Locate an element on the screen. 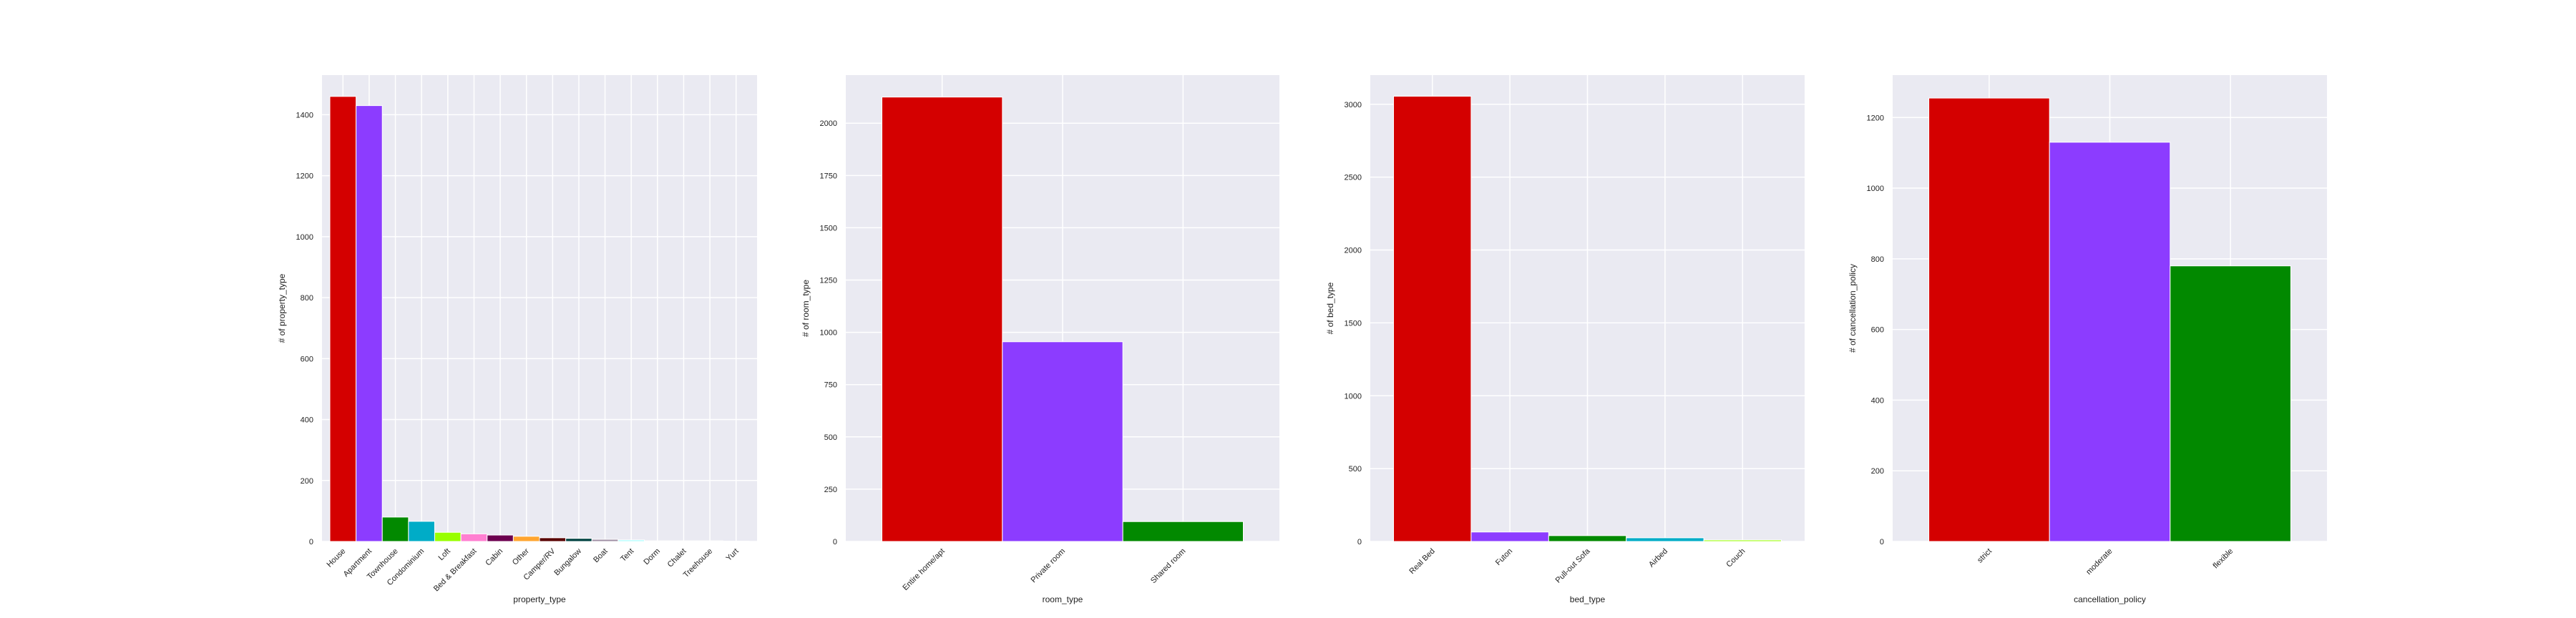 This screenshot has height=618, width=2576. bar-real-bed is located at coordinates (1432, 319).